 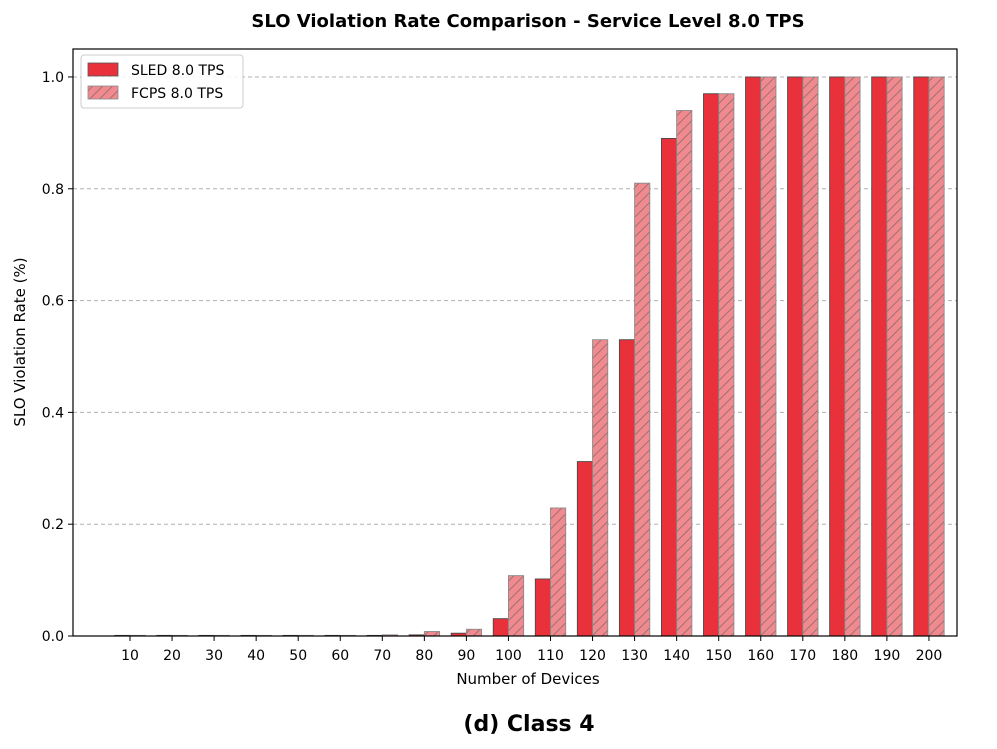 I want to click on x-tick-label: 50, so click(x=298, y=656).